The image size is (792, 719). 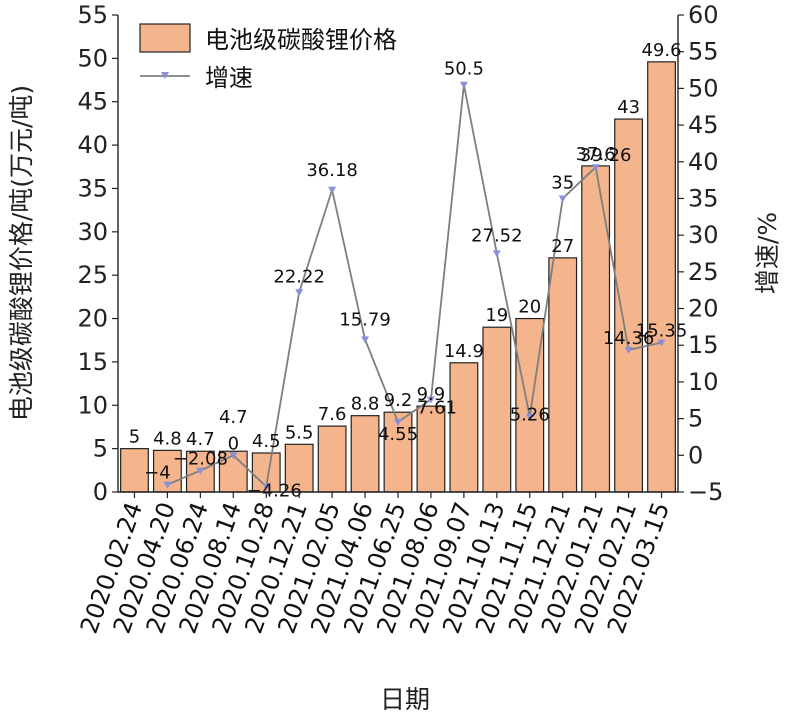 I want to click on y2-tick-label: 50, so click(x=703, y=88).